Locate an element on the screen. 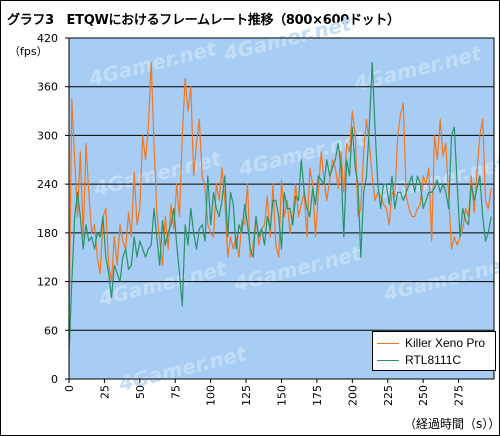  legend-swatch-killer-xeno-pro is located at coordinates (388, 343).